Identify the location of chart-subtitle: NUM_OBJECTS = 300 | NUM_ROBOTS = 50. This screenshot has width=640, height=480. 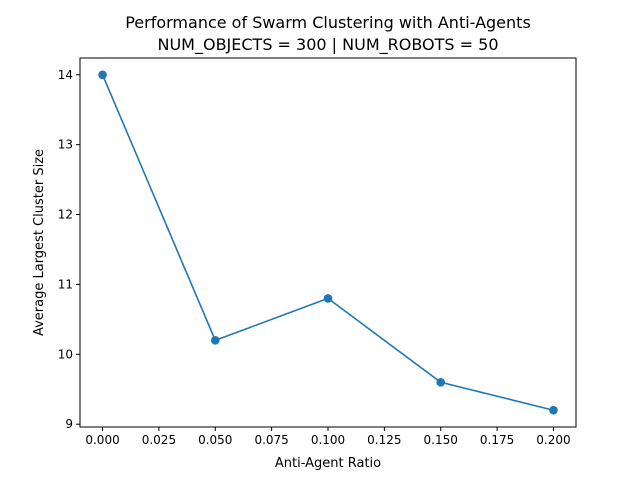
(327, 45).